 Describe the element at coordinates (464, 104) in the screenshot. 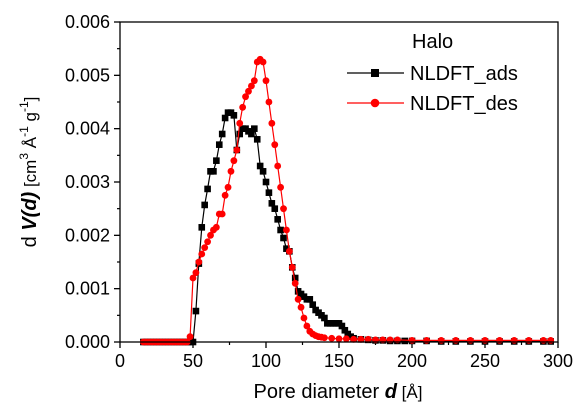

I see `legend-des-label: NLDFT_des` at that location.